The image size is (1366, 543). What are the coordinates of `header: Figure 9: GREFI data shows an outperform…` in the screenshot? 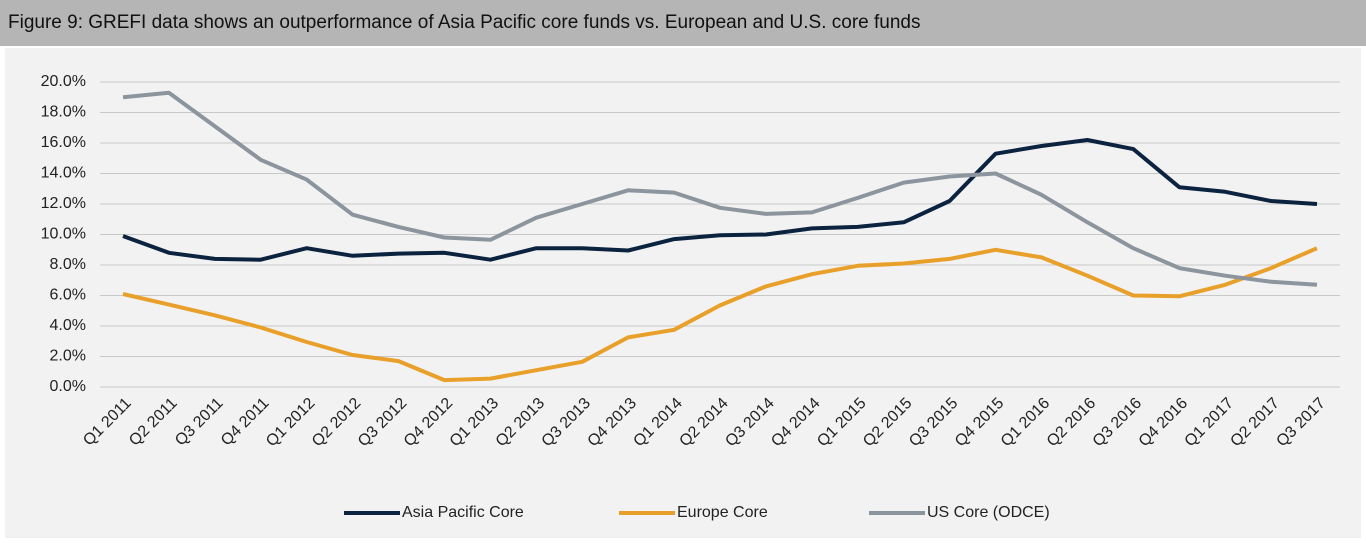 It's located at (683, 23).